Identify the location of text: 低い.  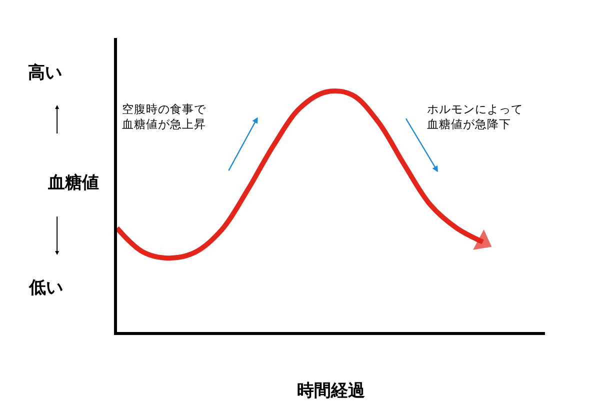
(45, 288).